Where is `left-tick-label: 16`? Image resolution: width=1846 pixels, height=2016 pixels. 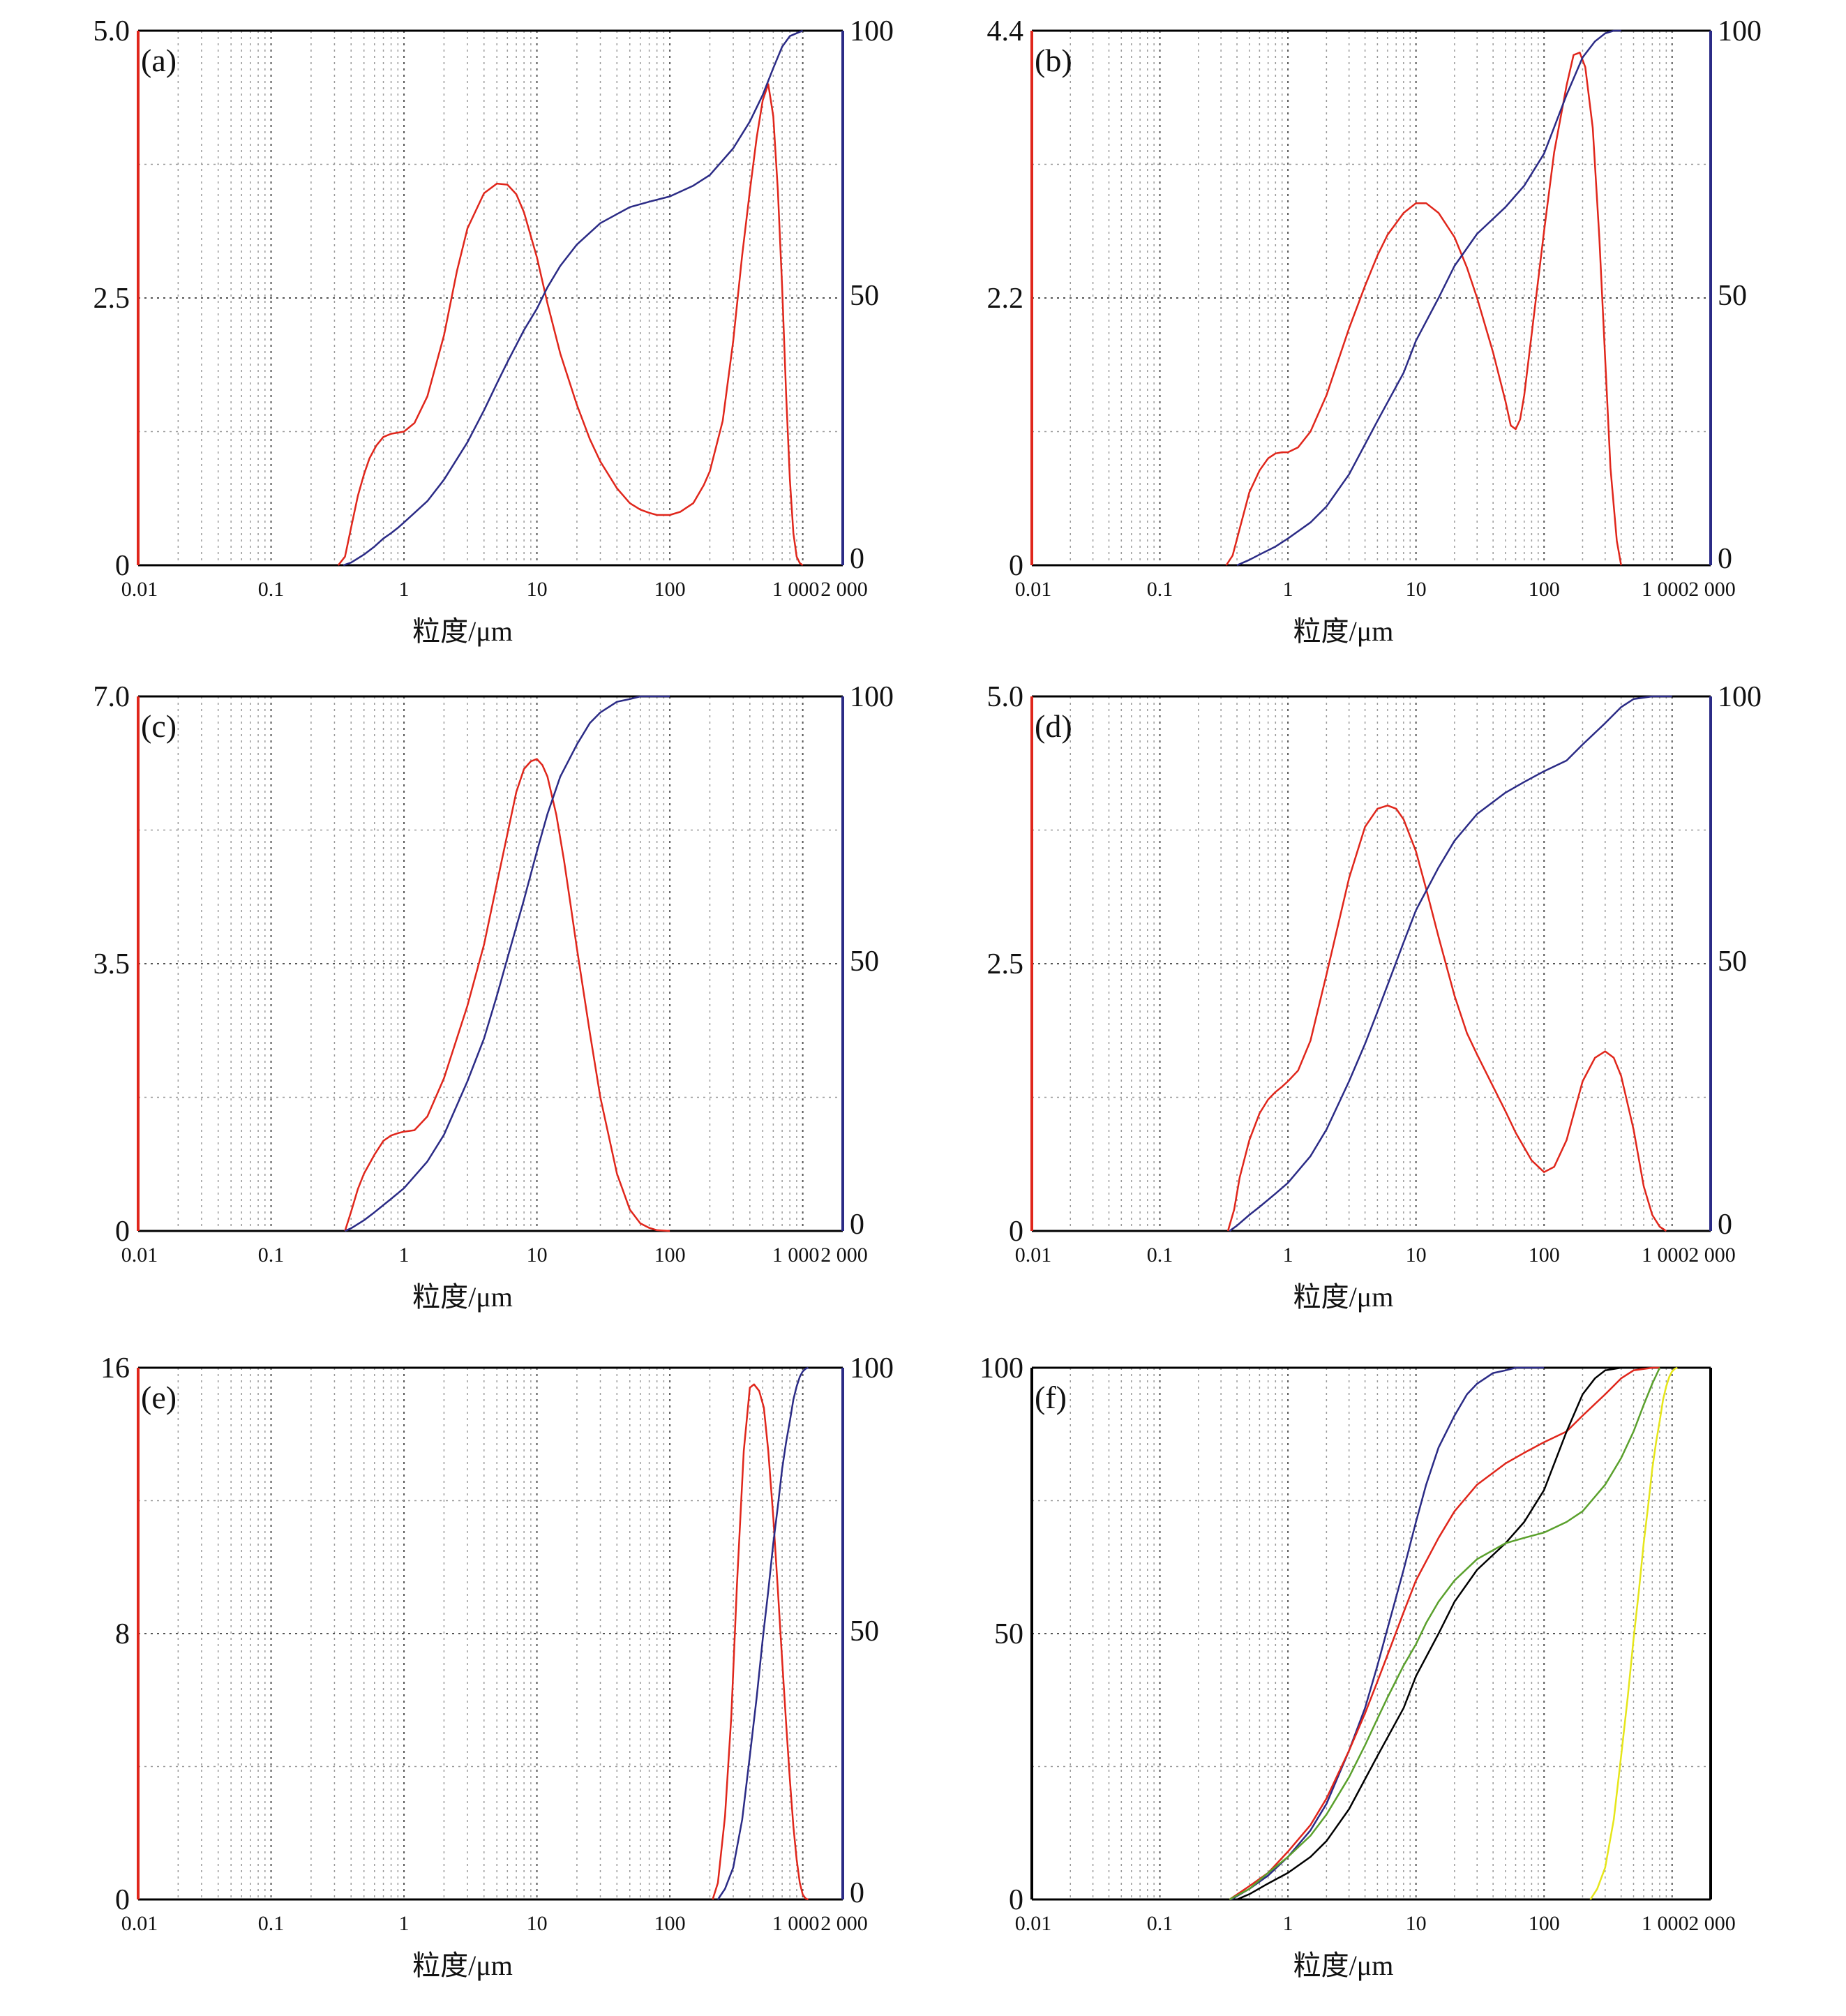
left-tick-label: 16 is located at coordinates (115, 1368).